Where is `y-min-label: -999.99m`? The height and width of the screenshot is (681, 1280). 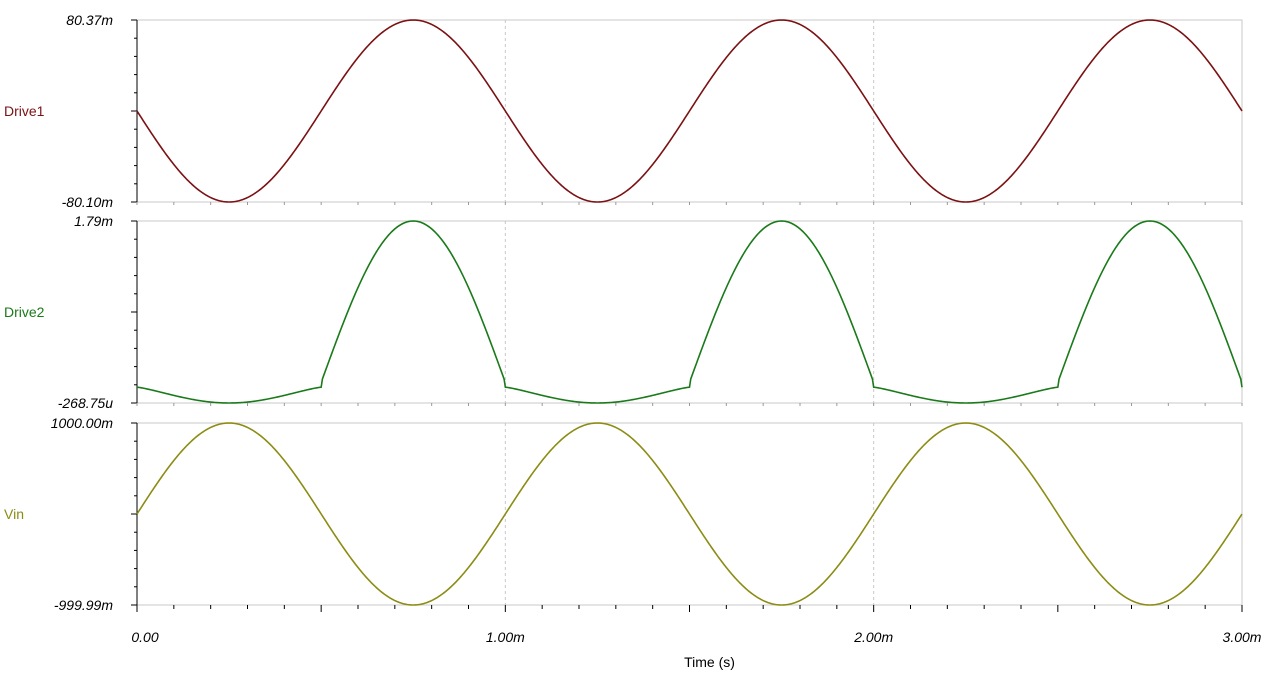 y-min-label: -999.99m is located at coordinates (83, 605).